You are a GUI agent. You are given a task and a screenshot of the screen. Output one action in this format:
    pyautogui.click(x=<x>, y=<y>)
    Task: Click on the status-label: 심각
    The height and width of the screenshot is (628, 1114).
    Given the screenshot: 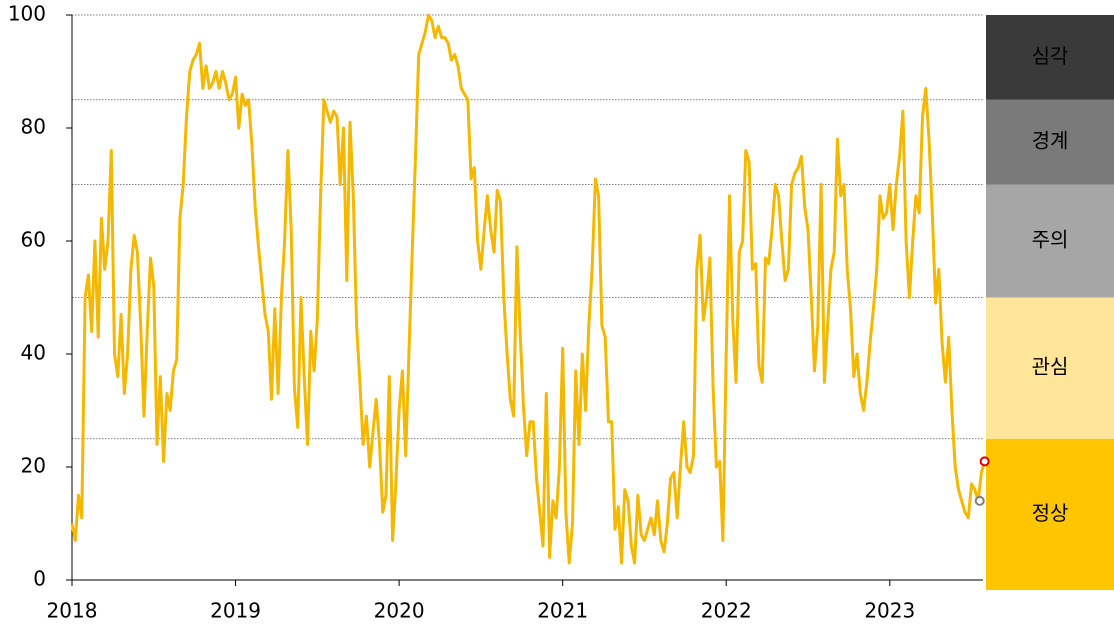 What is the action you would take?
    pyautogui.click(x=1050, y=56)
    